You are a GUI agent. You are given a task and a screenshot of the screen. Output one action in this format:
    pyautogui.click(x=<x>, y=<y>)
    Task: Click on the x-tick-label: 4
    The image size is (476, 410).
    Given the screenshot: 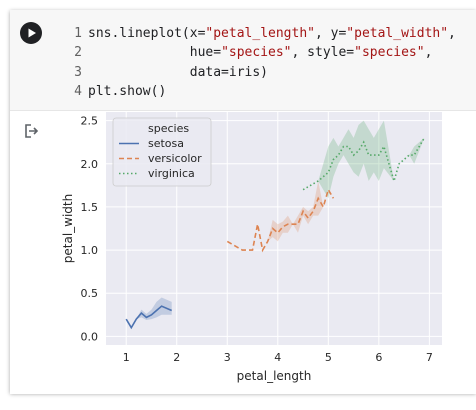 What is the action you would take?
    pyautogui.click(x=277, y=357)
    